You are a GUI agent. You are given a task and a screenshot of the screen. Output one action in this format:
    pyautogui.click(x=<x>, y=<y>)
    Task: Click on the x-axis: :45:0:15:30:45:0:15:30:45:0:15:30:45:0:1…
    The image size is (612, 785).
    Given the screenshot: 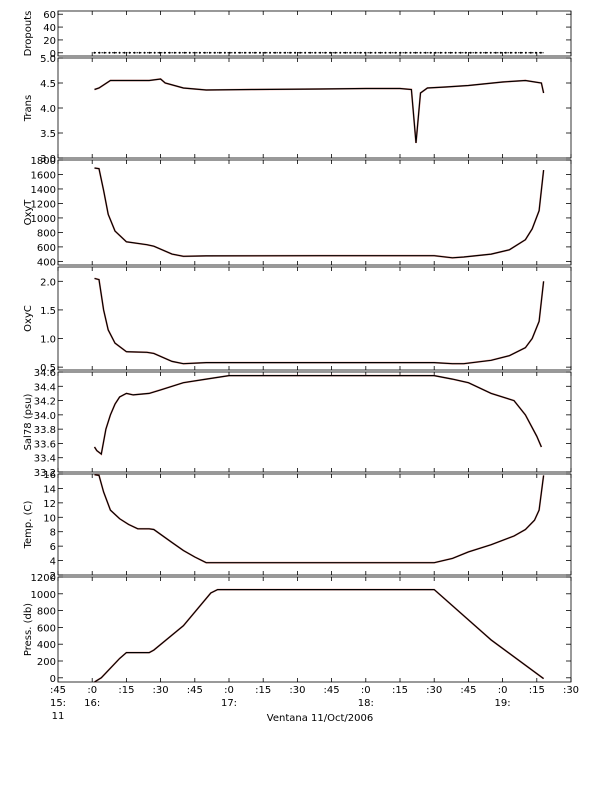 What is the action you would take?
    pyautogui.click(x=314, y=703)
    